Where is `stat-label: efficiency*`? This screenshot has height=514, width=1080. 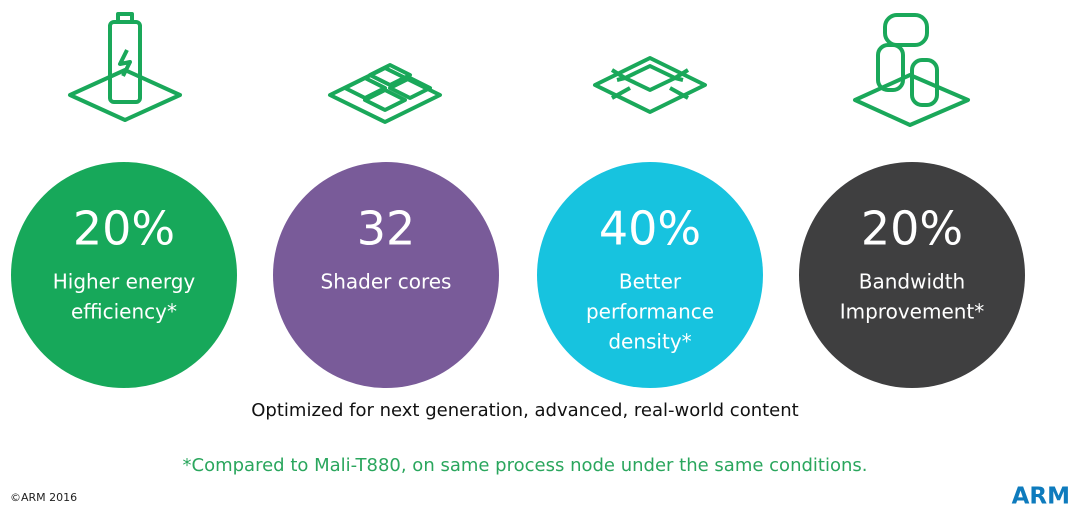 stat-label: efficiency* is located at coordinates (124, 312).